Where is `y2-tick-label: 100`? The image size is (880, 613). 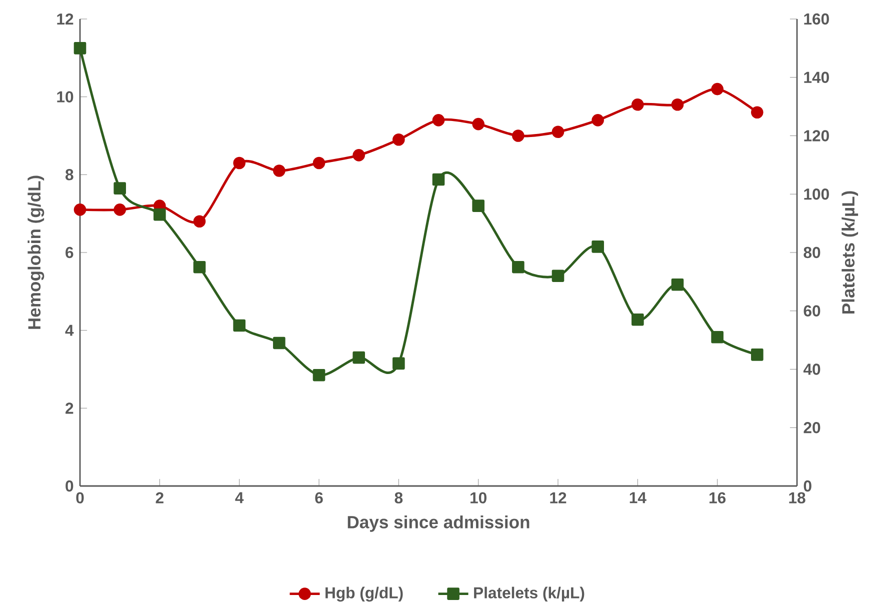 y2-tick-label: 100 is located at coordinates (816, 194).